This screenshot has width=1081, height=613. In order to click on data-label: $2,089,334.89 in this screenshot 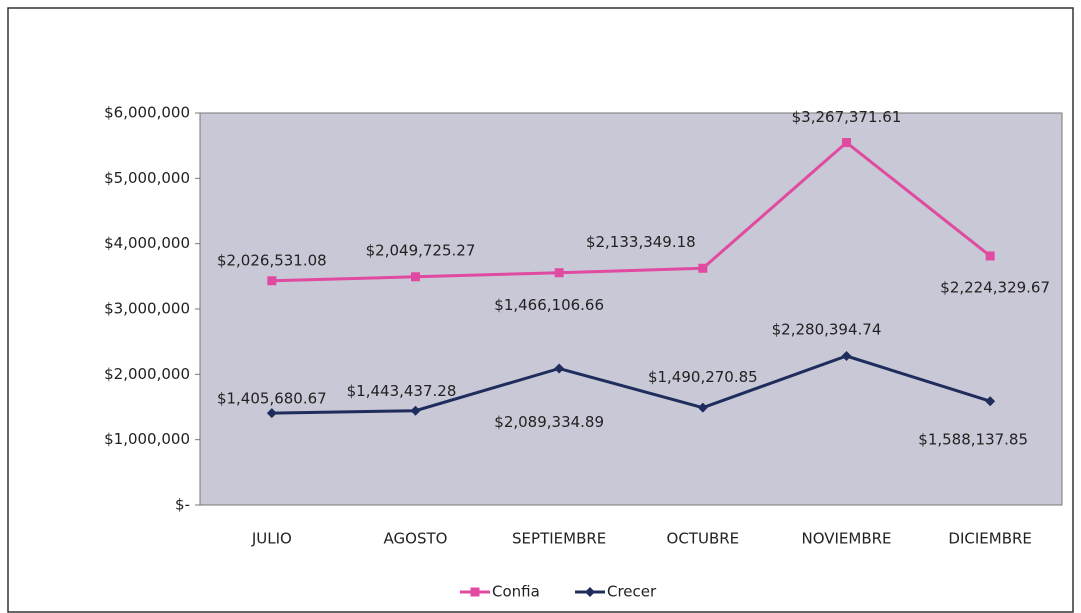, I will do `click(549, 422)`.